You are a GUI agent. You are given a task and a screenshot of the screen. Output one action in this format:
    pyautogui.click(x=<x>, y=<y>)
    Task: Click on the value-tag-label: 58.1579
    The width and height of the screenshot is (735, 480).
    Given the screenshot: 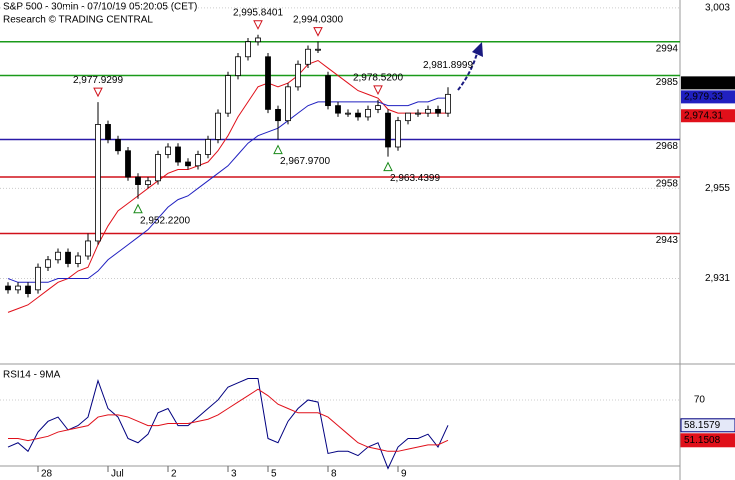 What is the action you would take?
    pyautogui.click(x=702, y=425)
    